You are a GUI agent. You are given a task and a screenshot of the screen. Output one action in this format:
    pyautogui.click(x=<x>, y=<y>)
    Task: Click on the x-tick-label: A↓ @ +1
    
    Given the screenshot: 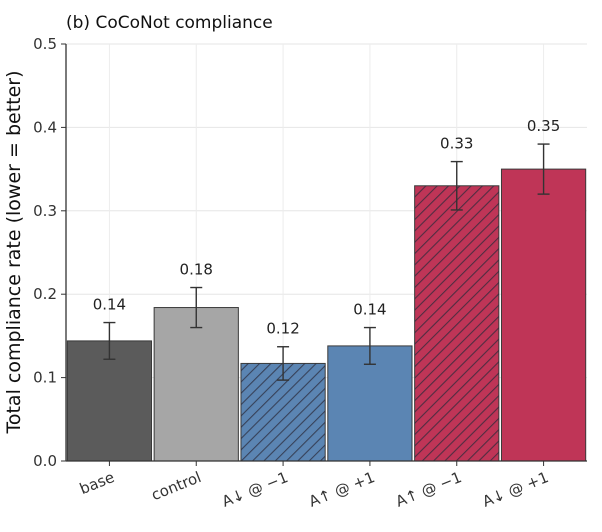 What is the action you would take?
    pyautogui.click(x=515, y=489)
    